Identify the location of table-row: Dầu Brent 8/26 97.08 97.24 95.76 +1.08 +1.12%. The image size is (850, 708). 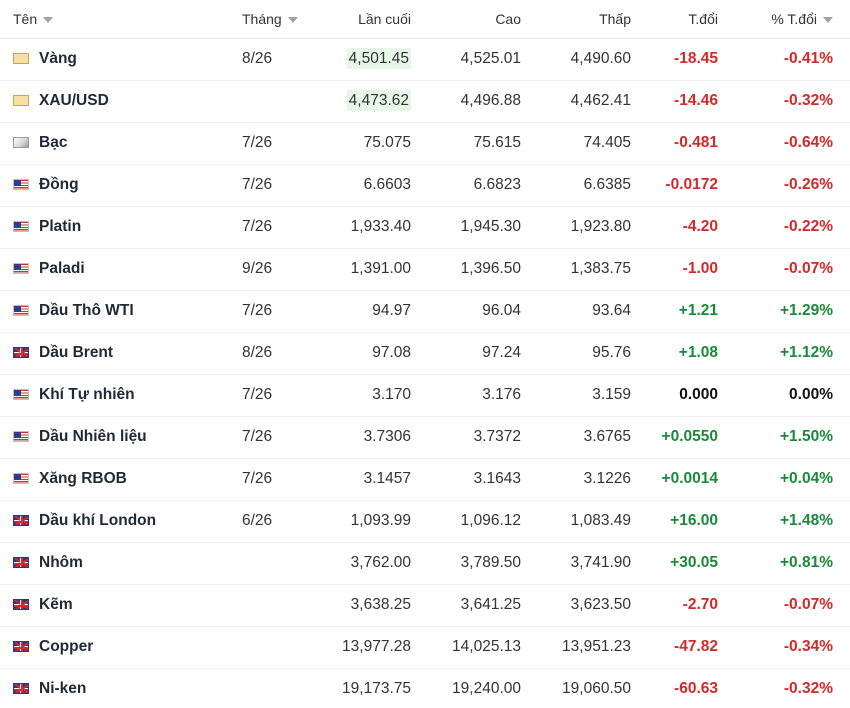
(425, 353).